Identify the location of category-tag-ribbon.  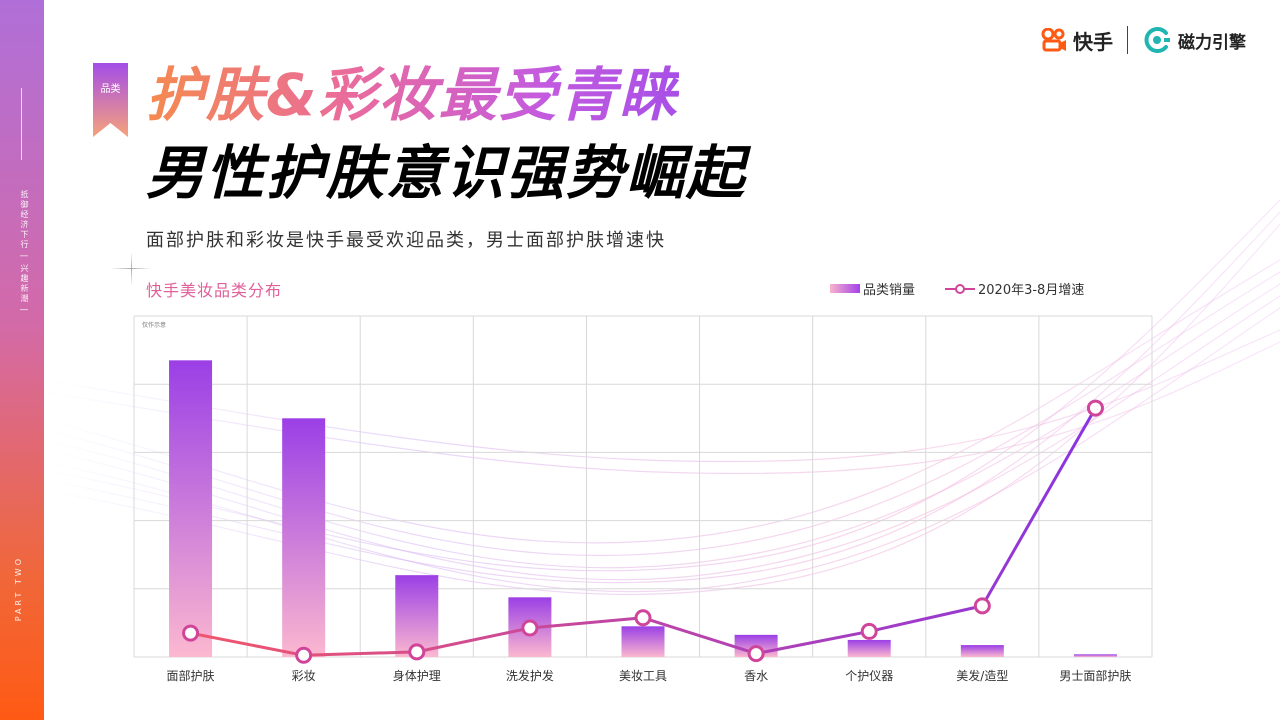
(110, 100).